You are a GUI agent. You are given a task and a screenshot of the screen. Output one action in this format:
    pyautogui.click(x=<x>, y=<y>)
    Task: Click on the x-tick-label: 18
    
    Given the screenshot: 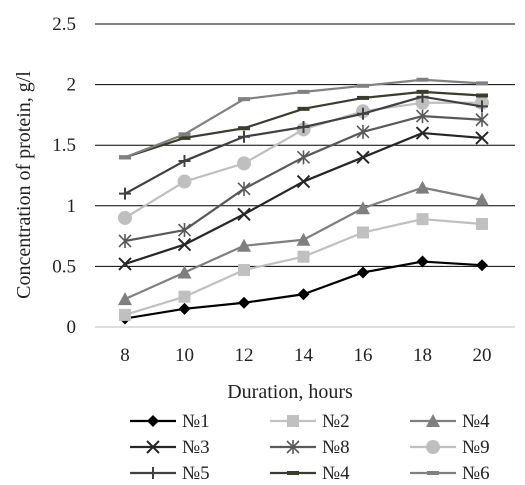 What is the action you would take?
    pyautogui.click(x=422, y=355)
    